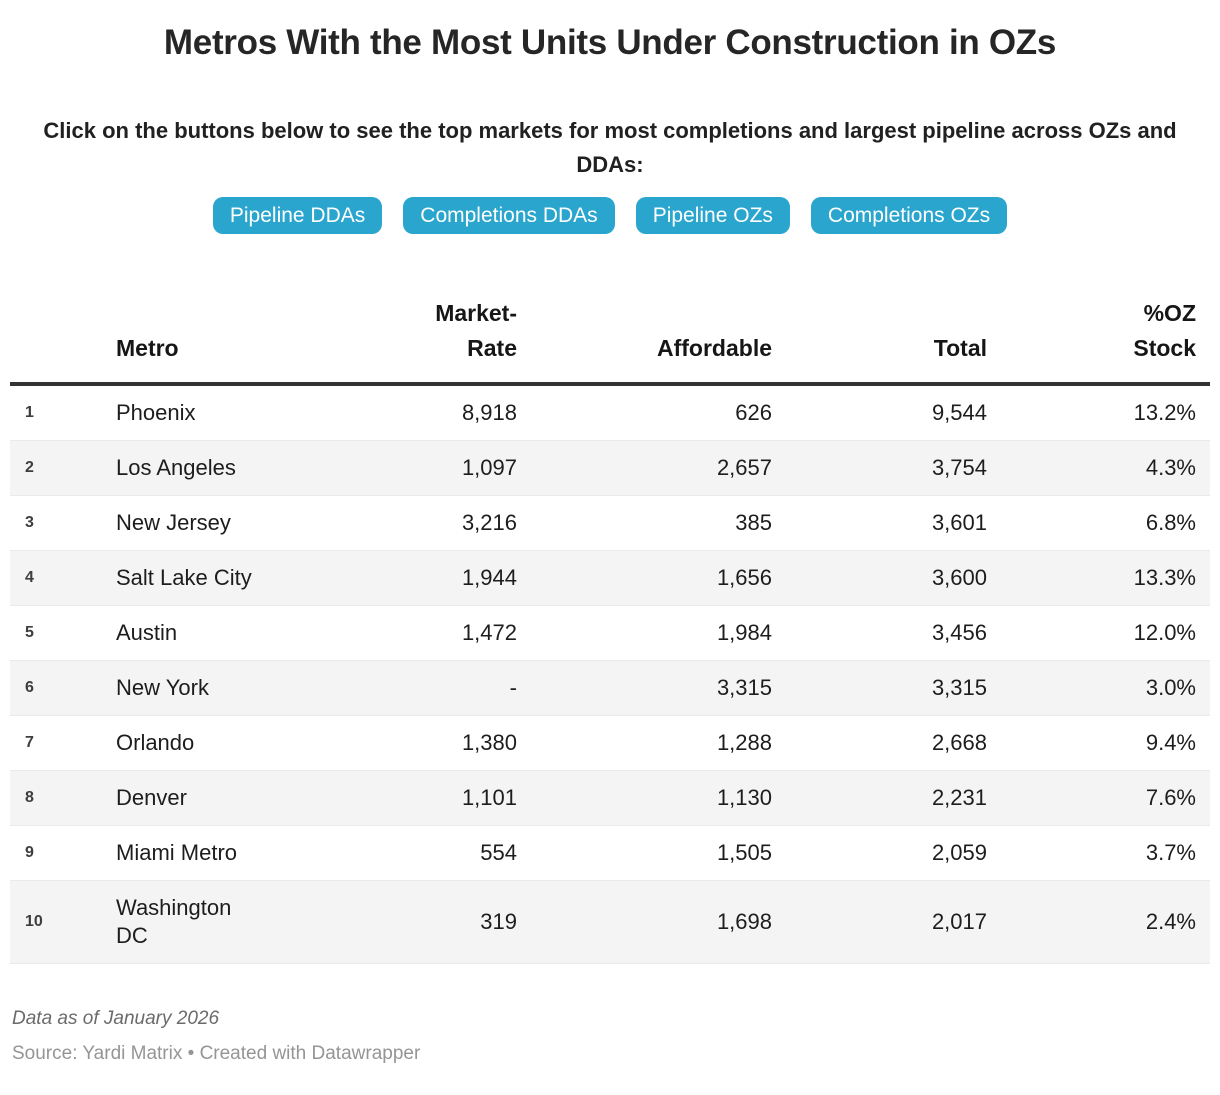 Image resolution: width=1220 pixels, height=1095 pixels. Describe the element at coordinates (513, 687) in the screenshot. I see `market-rate-cell: -` at that location.